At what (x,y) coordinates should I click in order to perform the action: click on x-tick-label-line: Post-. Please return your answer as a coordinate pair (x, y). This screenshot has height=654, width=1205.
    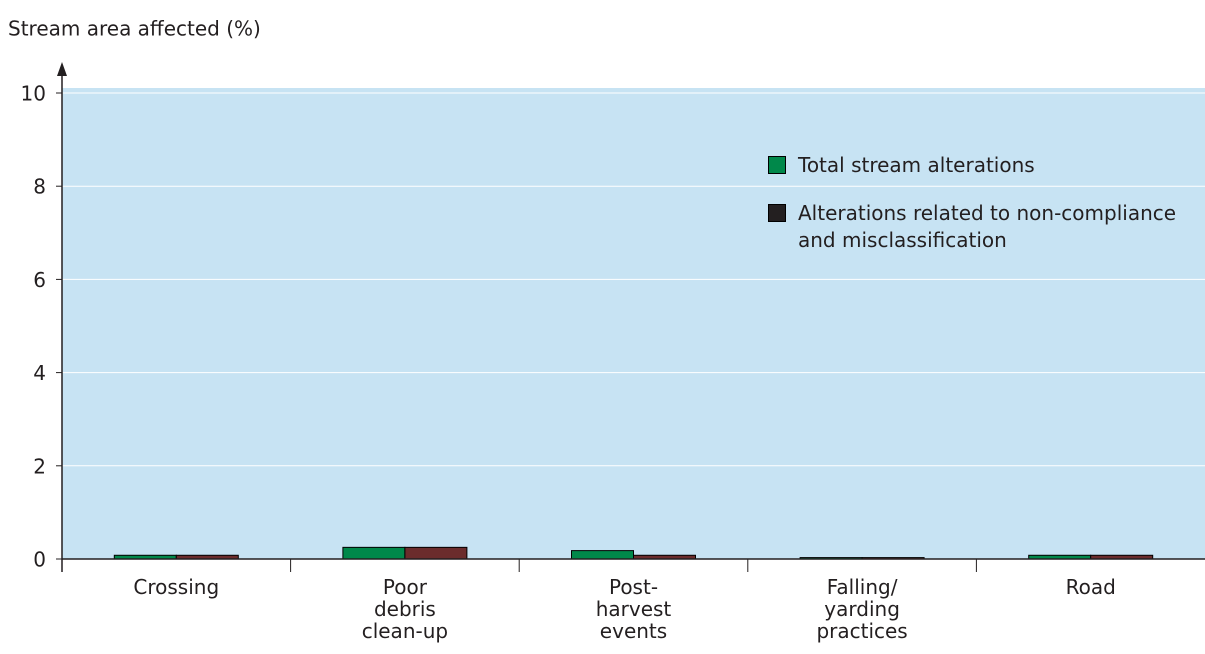
    Looking at the image, I should click on (633, 587).